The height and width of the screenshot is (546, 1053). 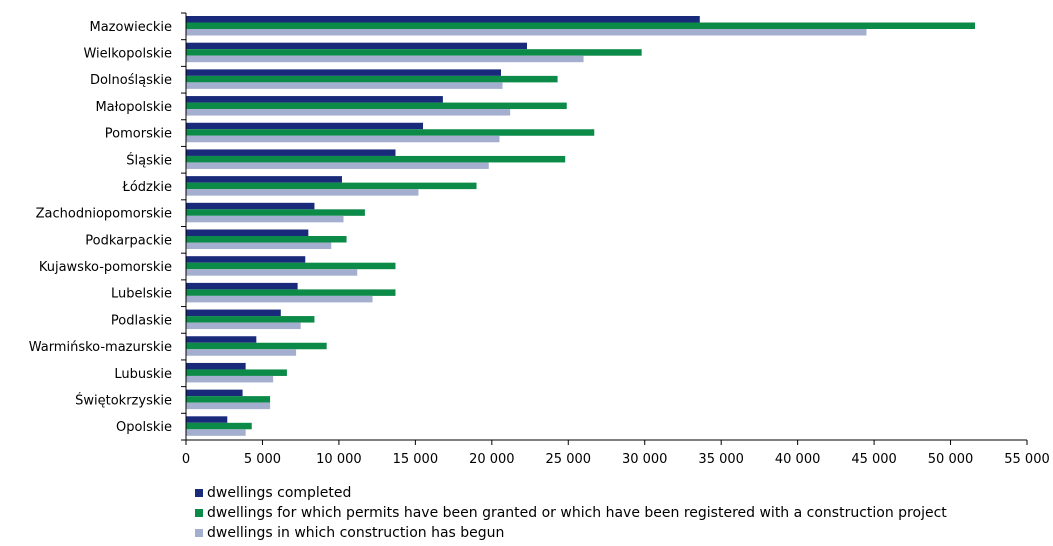 What do you see at coordinates (798, 459) in the screenshot?
I see `x-tick-label: 40 000` at bounding box center [798, 459].